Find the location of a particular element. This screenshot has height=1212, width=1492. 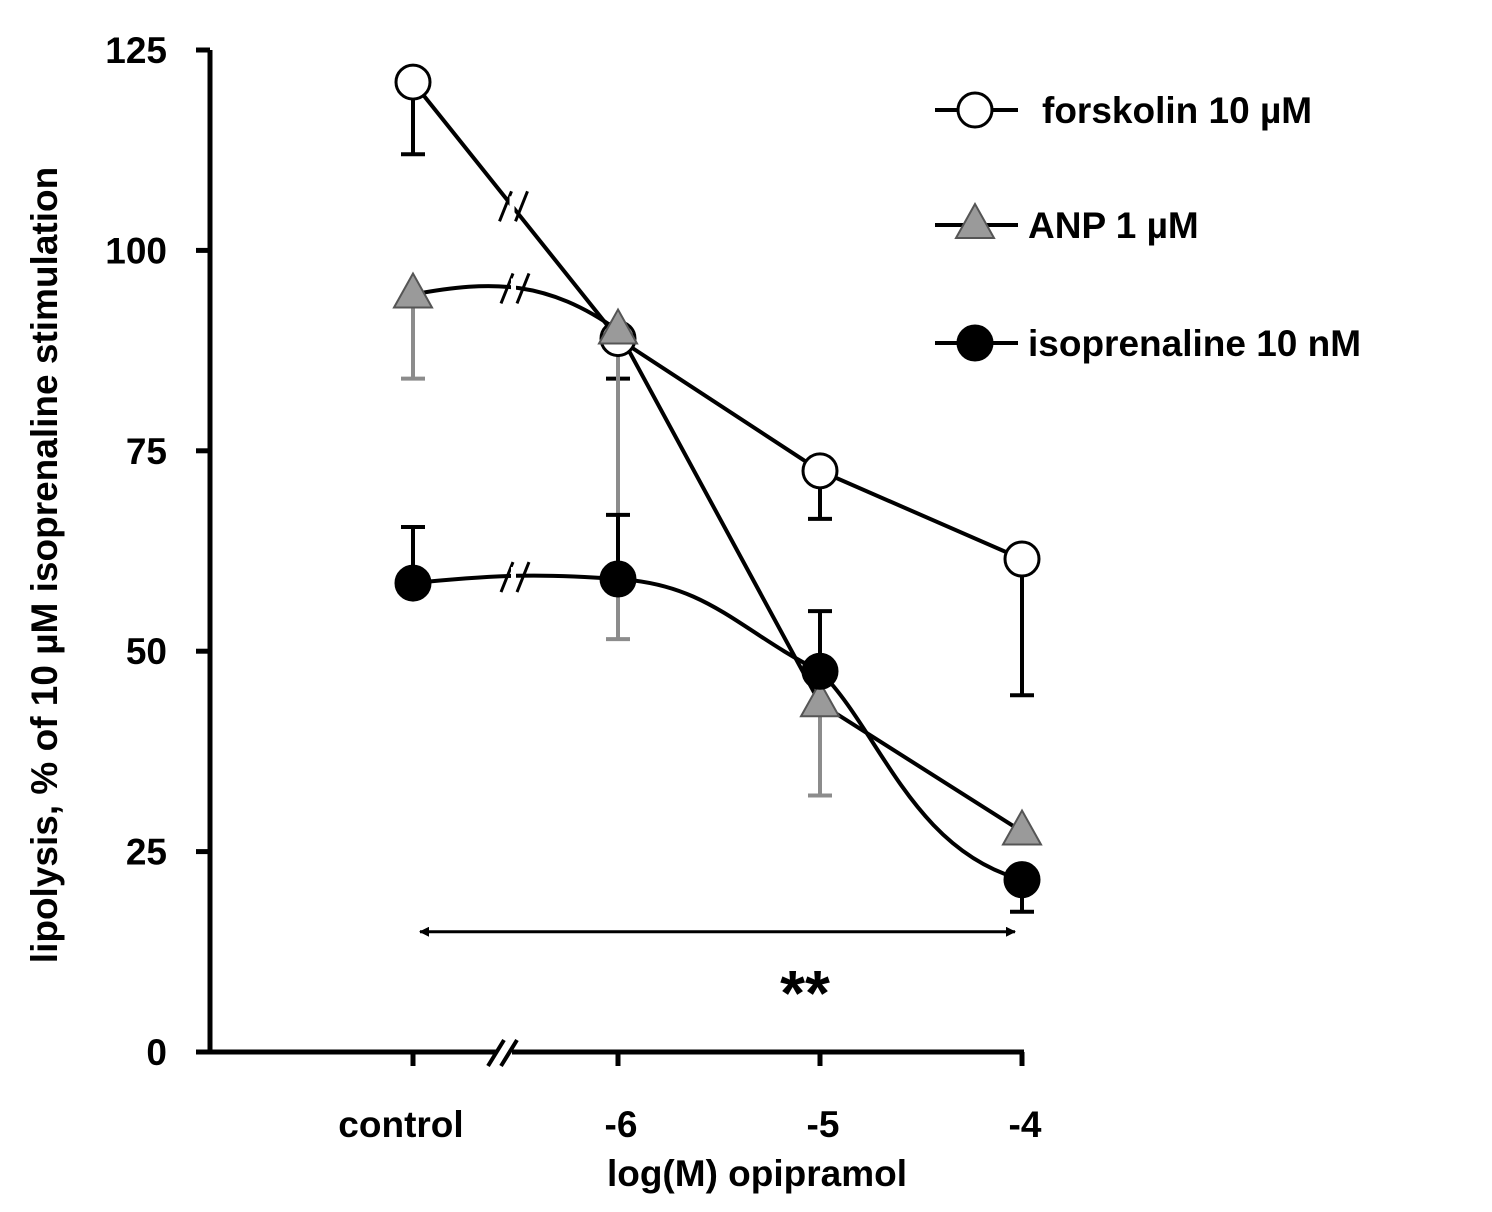

legend-label: forskolin 10 µM is located at coordinates (1177, 110).